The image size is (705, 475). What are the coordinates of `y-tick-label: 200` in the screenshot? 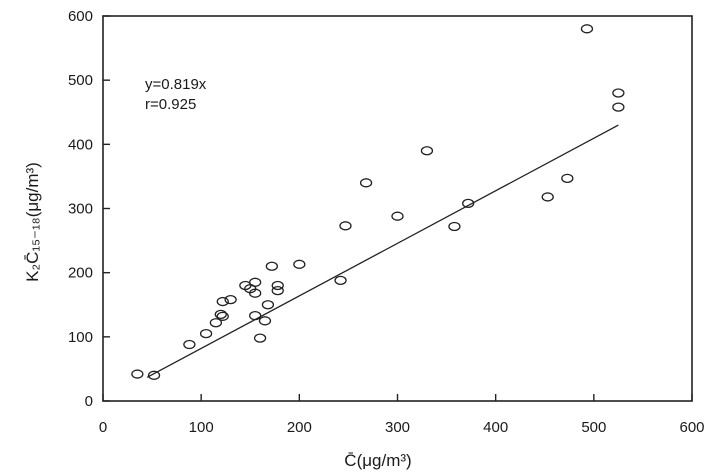 It's located at (80, 273).